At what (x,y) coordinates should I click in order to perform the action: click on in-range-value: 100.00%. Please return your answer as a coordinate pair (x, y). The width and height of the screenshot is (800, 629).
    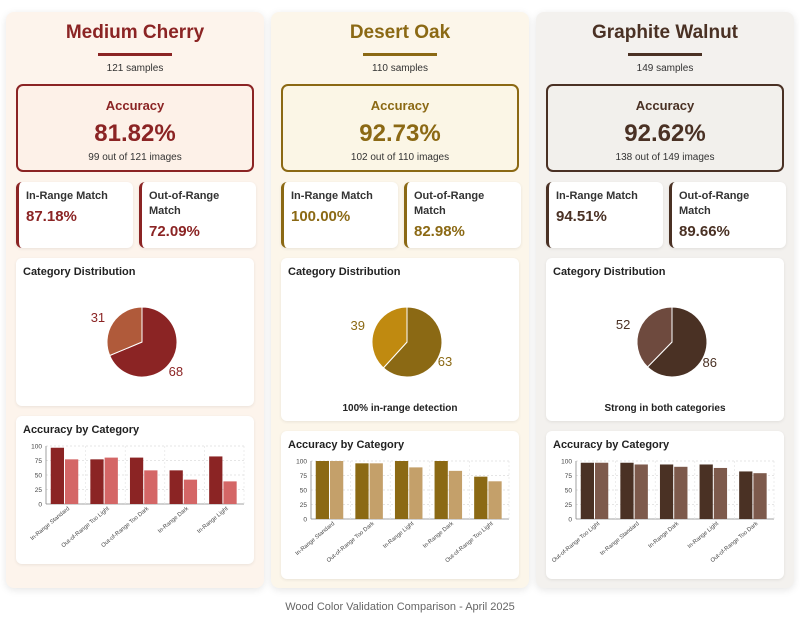
    Looking at the image, I should click on (321, 216).